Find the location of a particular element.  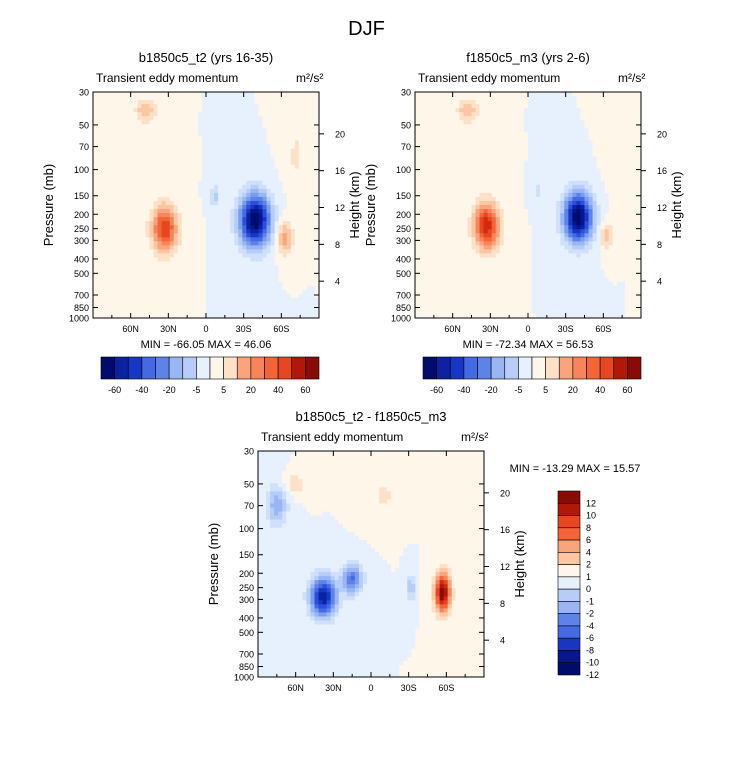

colorbar-swatch is located at coordinates (162, 368).